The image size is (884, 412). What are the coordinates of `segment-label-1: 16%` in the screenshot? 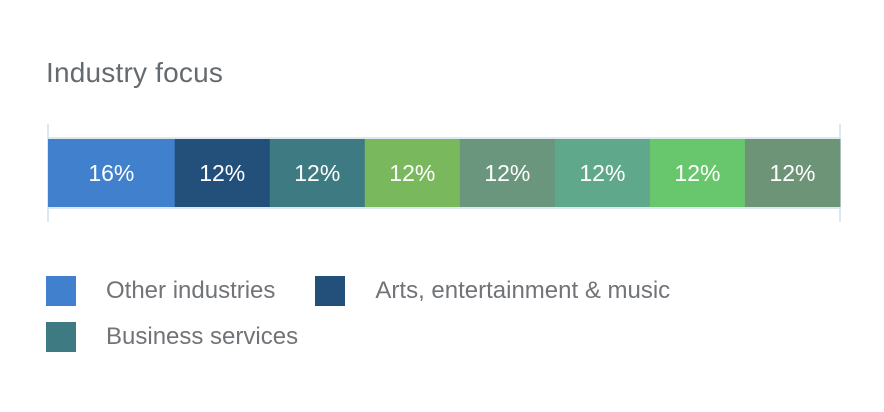 It's located at (111, 173).